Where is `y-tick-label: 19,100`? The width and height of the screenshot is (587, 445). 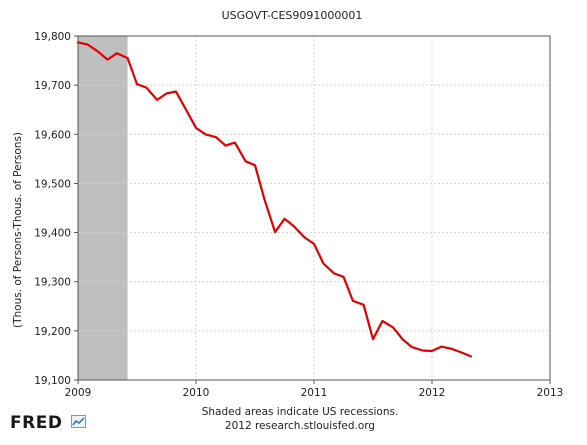 y-tick-label: 19,100 is located at coordinates (52, 381).